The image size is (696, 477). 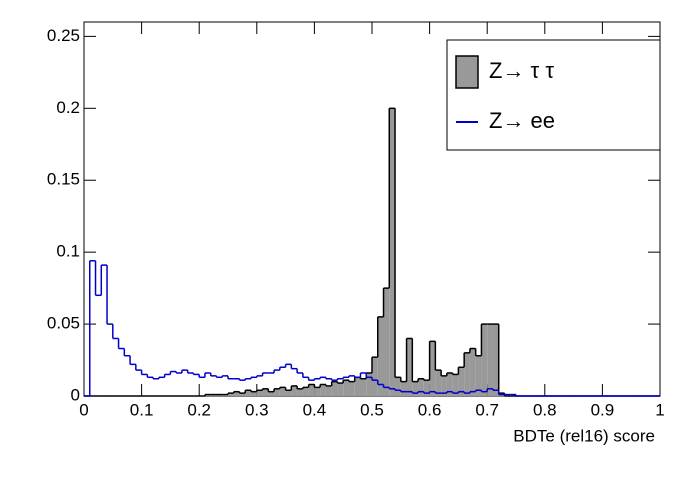 I want to click on y-tick-label: 0.15, so click(x=63, y=179).